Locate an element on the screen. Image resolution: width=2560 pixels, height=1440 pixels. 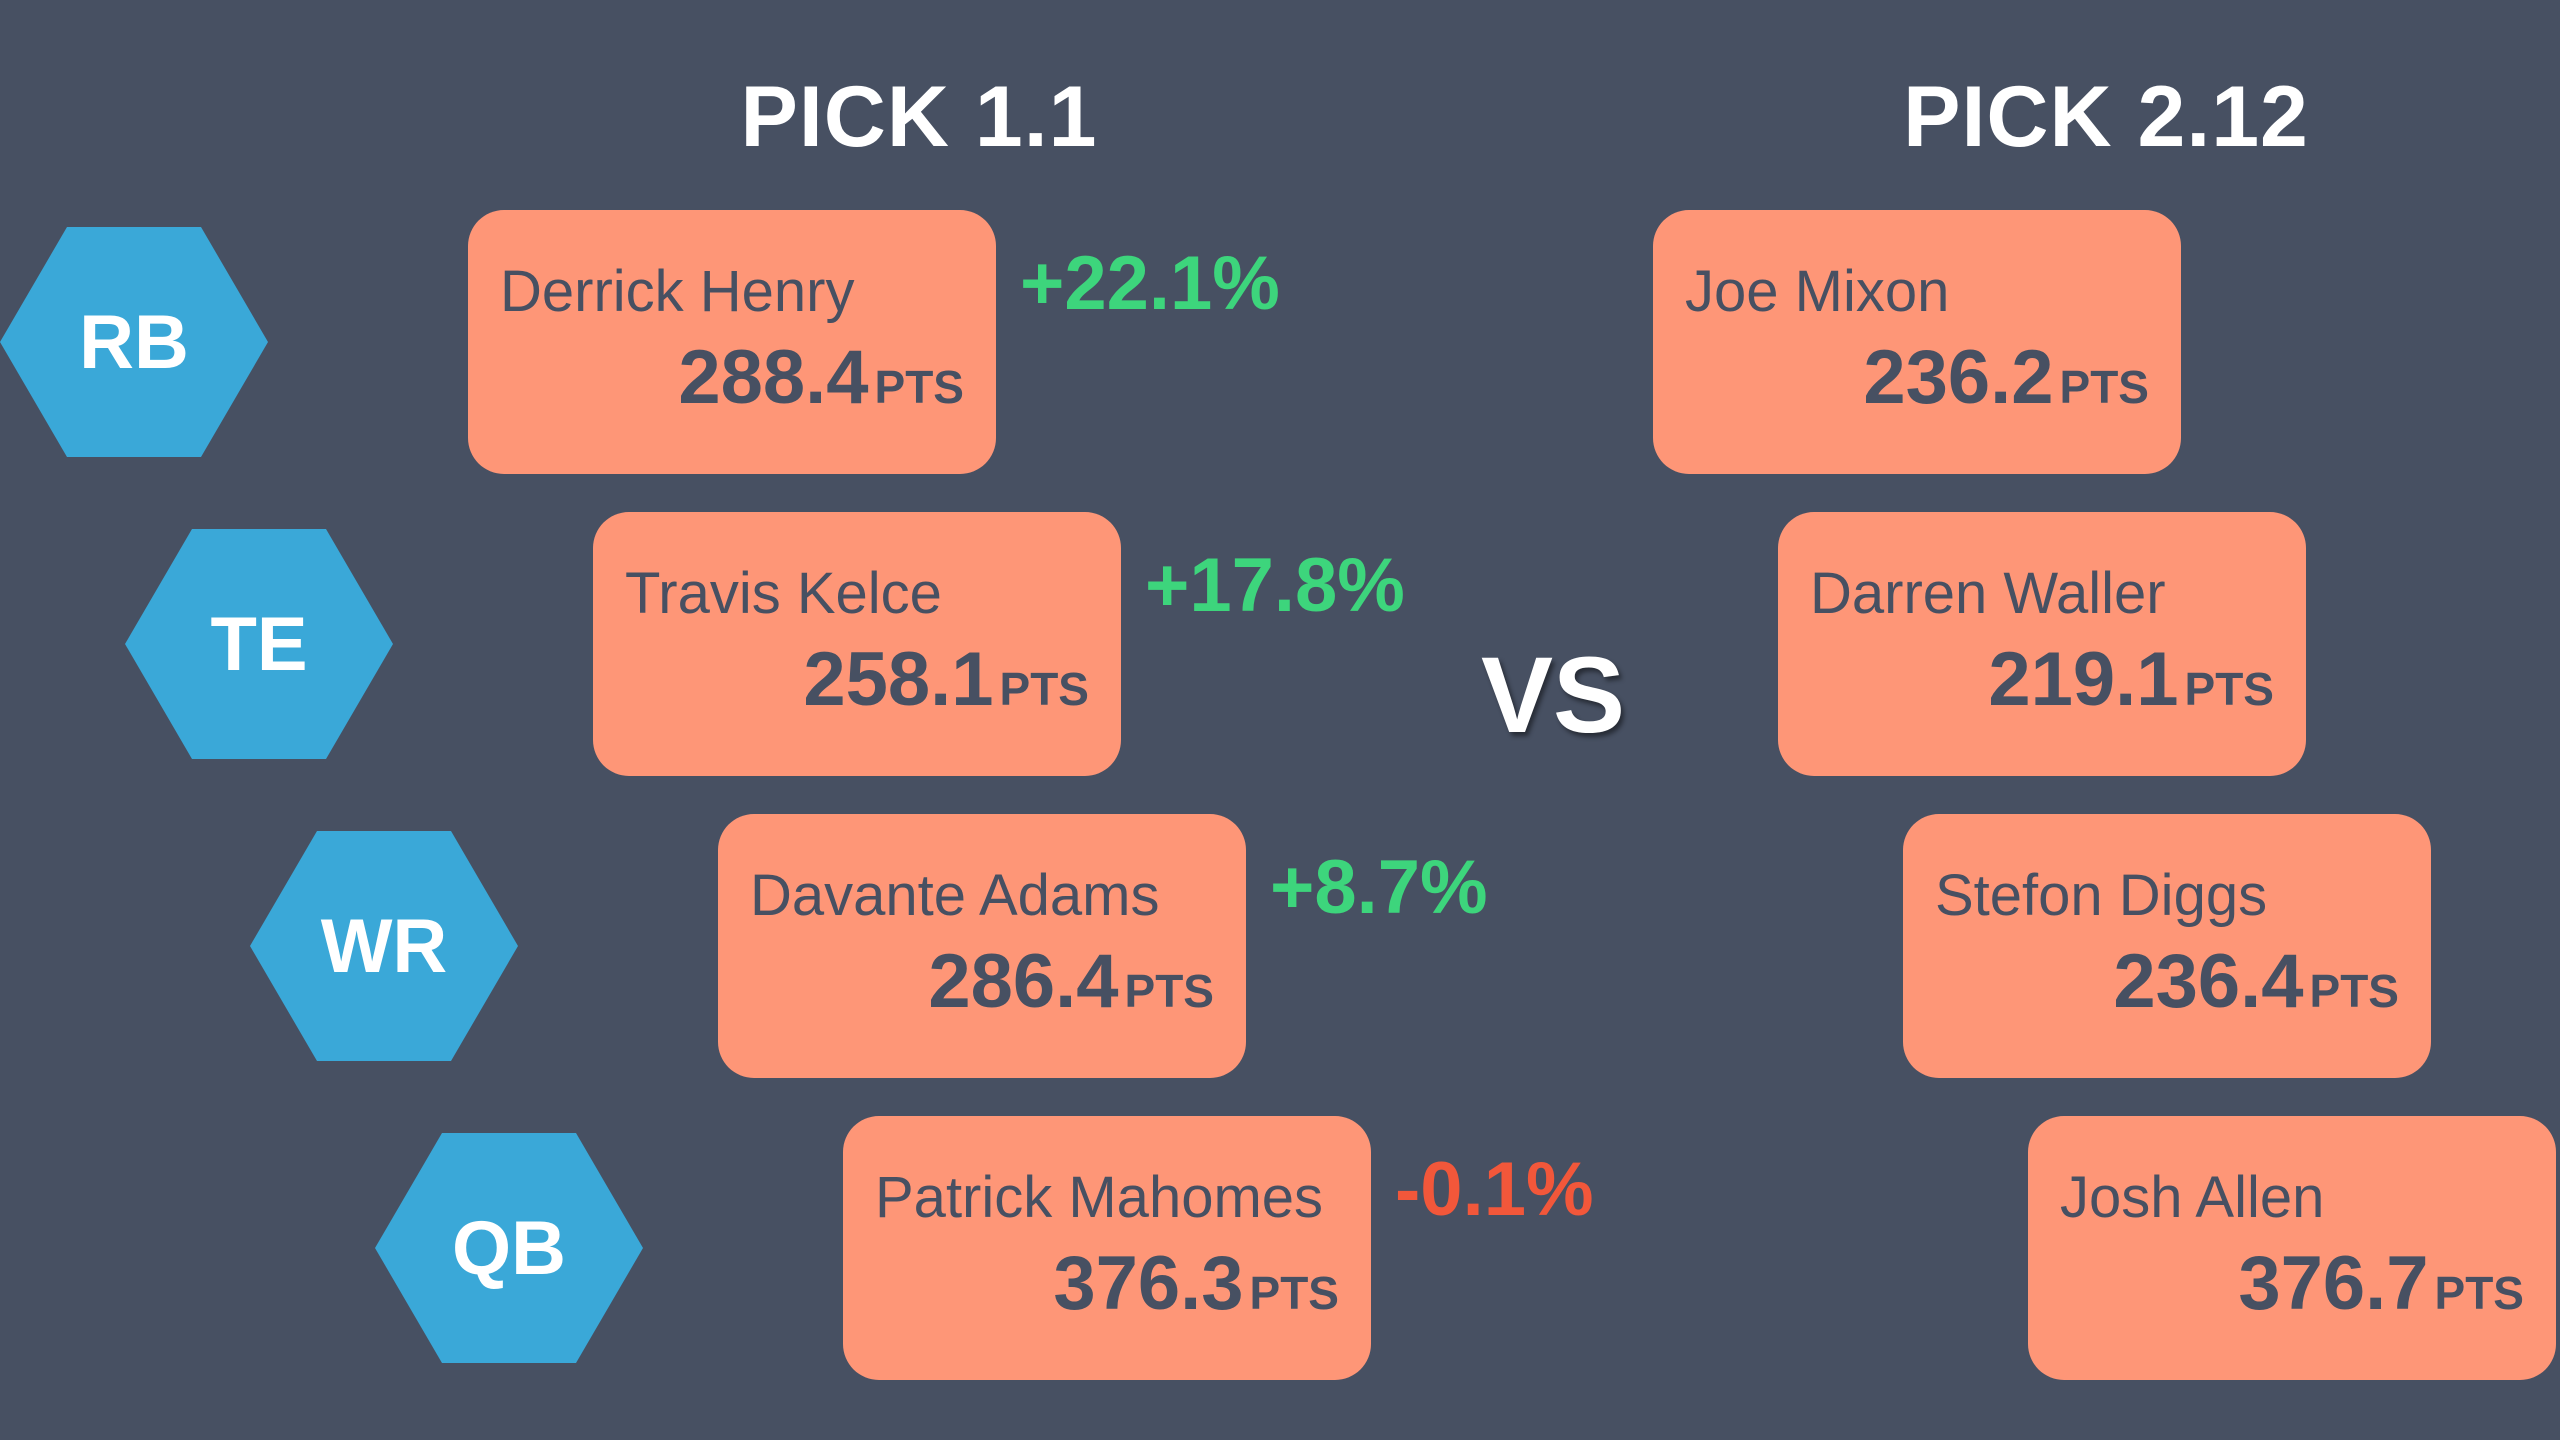
points-value: 288.4 is located at coordinates (773, 377).